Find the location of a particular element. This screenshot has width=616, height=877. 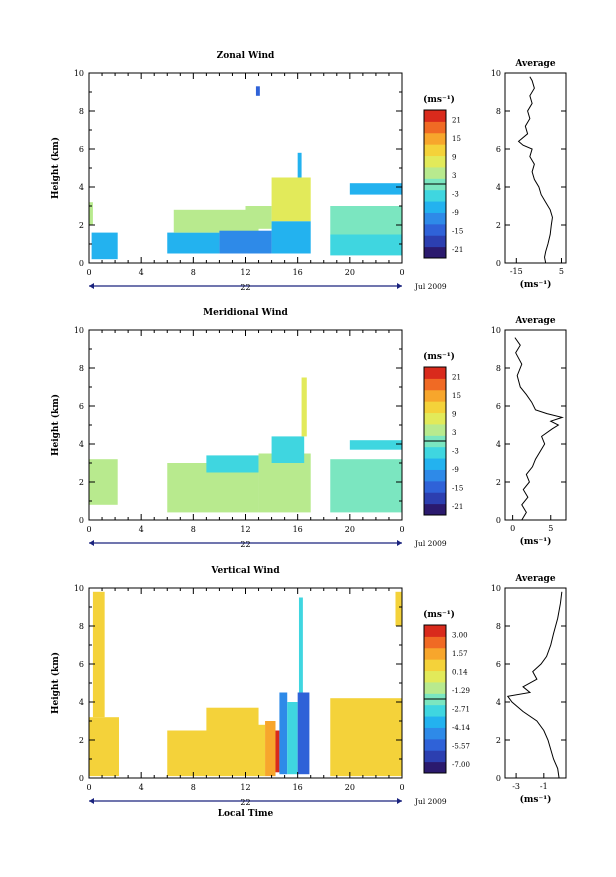

colorbar-tick-label: -3 is located at coordinates (455, 451).